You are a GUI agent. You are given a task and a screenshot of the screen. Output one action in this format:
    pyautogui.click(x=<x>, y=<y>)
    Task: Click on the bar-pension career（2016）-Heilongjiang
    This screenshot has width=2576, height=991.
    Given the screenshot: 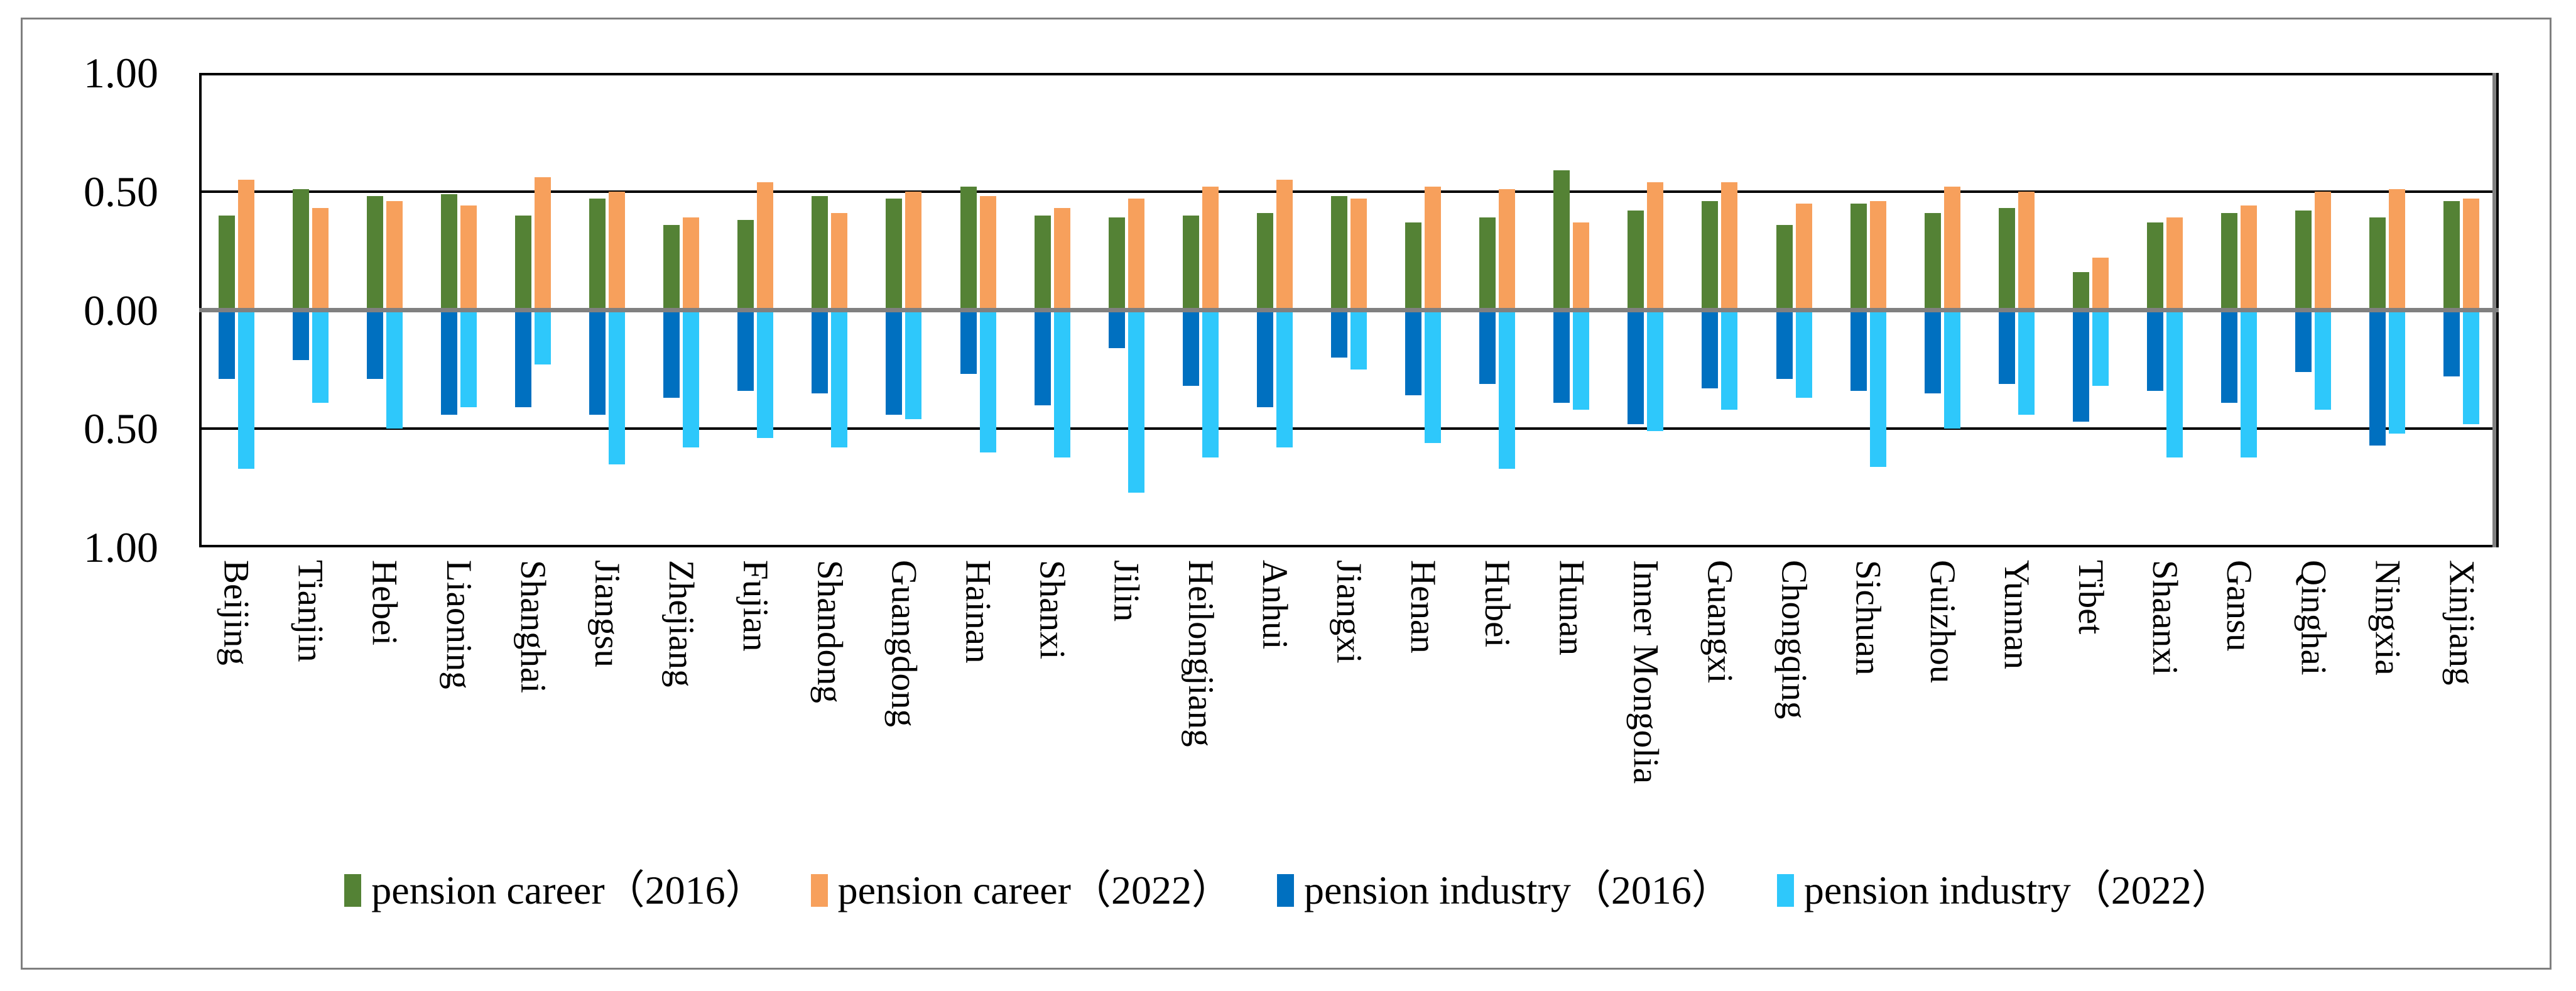 What is the action you would take?
    pyautogui.click(x=1190, y=262)
    